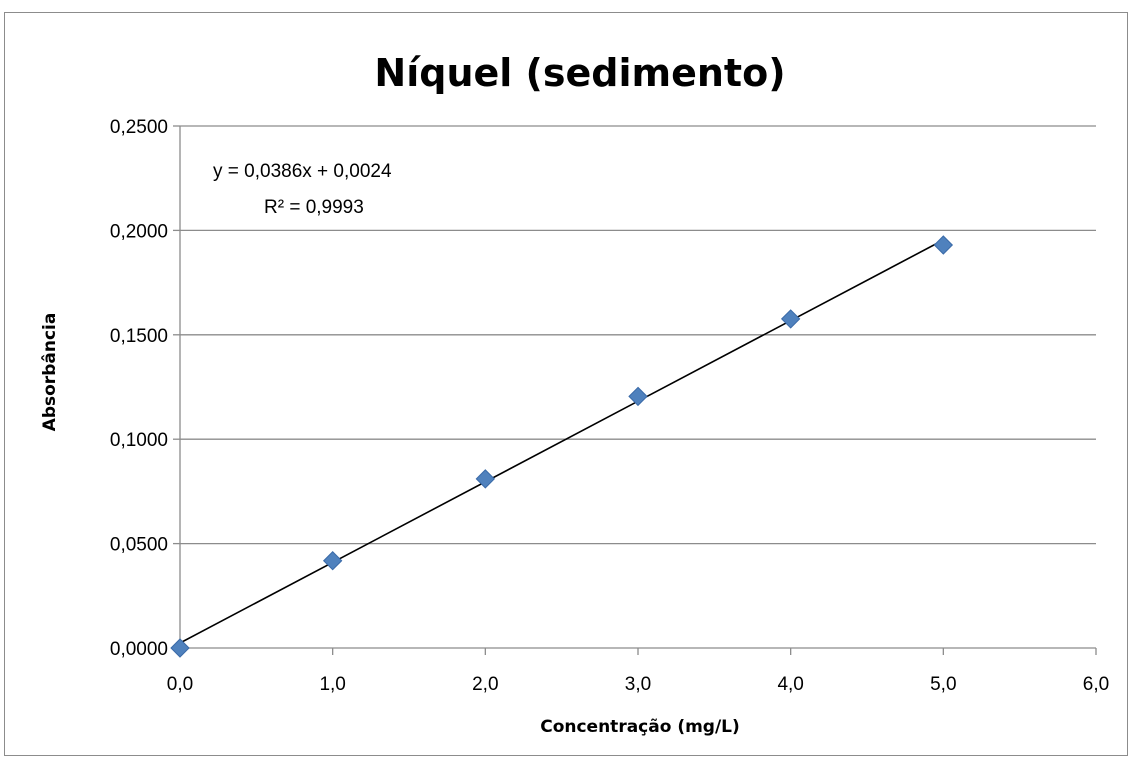 The image size is (1131, 760). Describe the element at coordinates (139, 388) in the screenshot. I see `y-tick-labels: 0,0000 0,0500 0,1000 0,1500 0,2000 0,2500` at that location.